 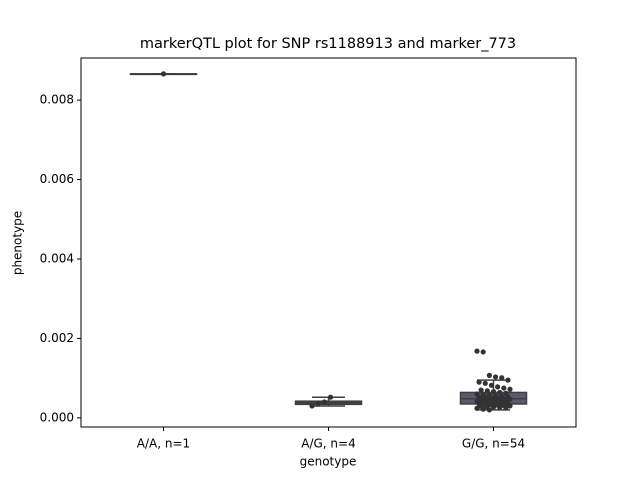 What do you see at coordinates (57, 338) in the screenshot?
I see `y-tick-label: 0.002` at bounding box center [57, 338].